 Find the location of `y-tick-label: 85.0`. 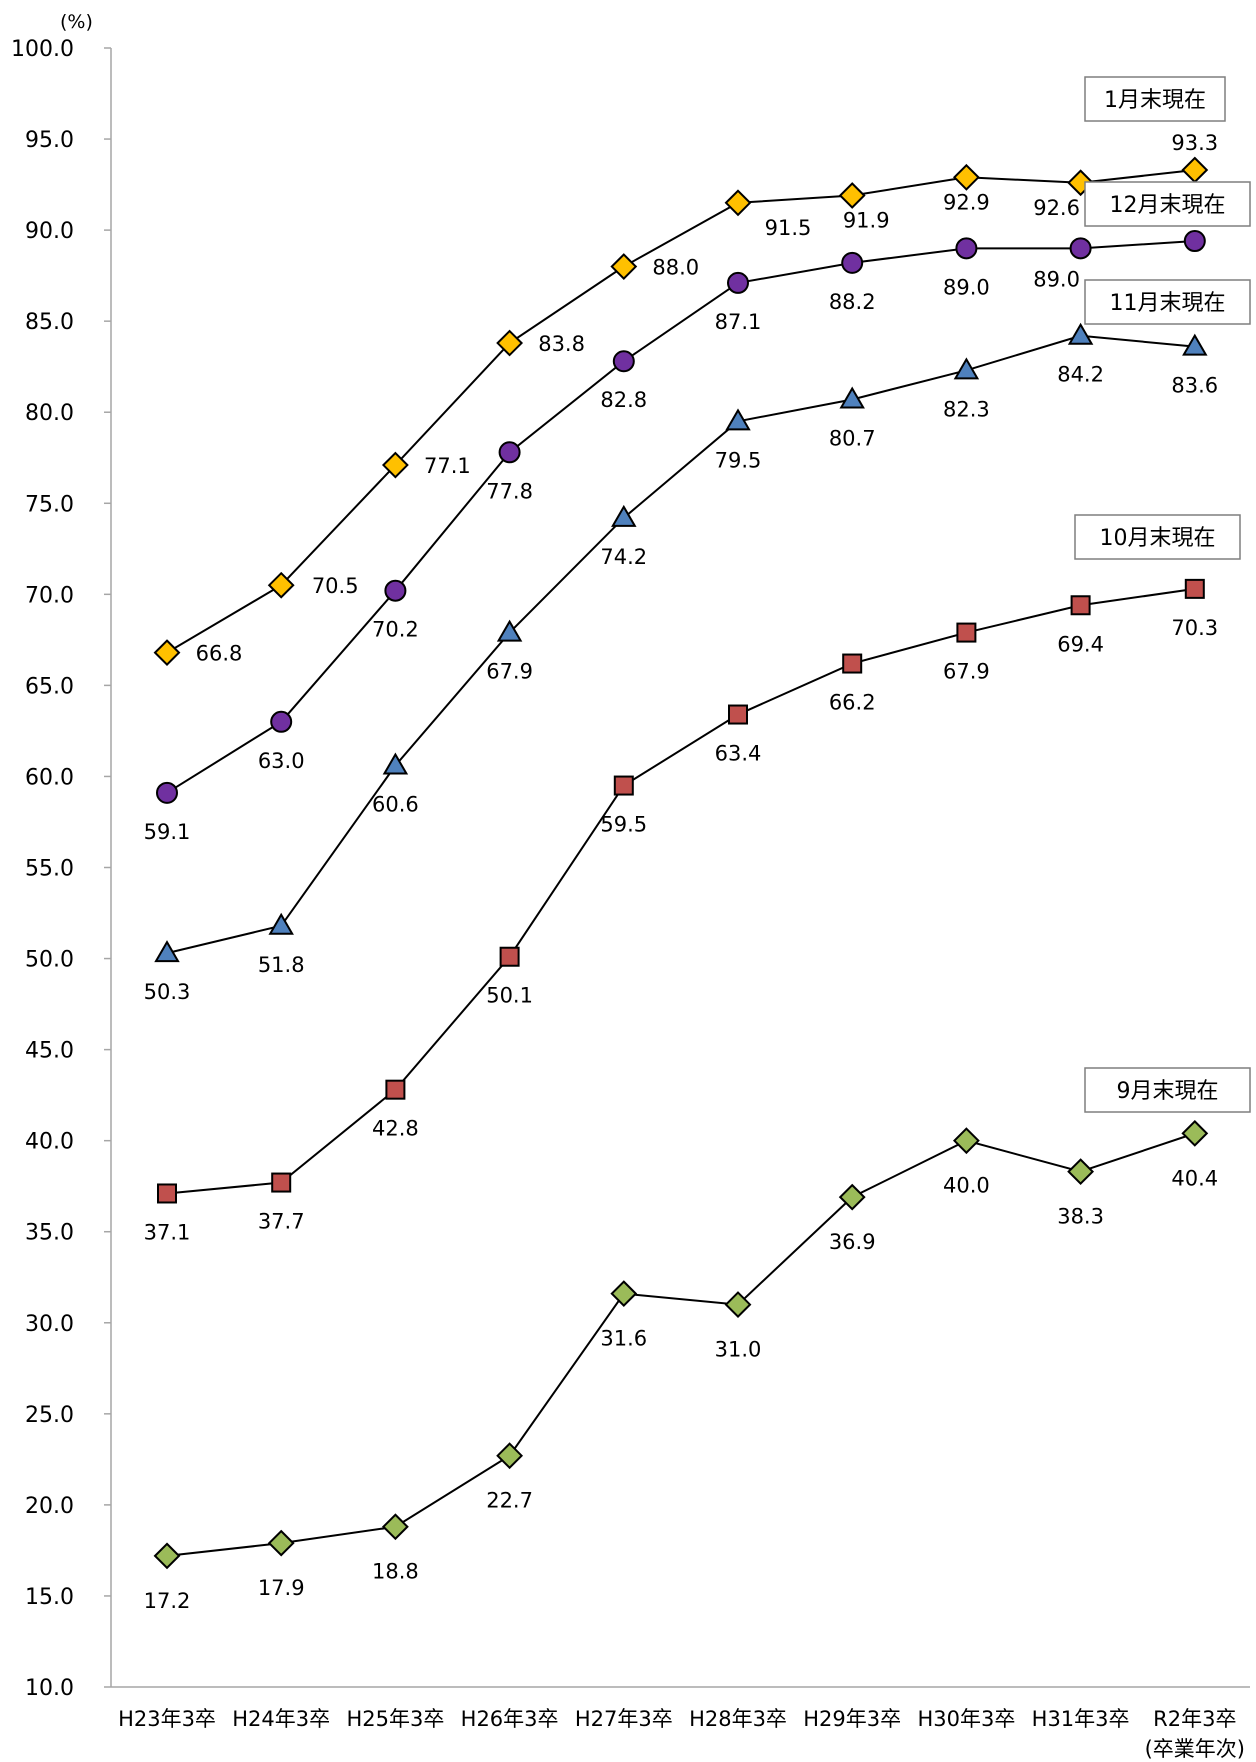

y-tick-label: 85.0 is located at coordinates (49, 322).